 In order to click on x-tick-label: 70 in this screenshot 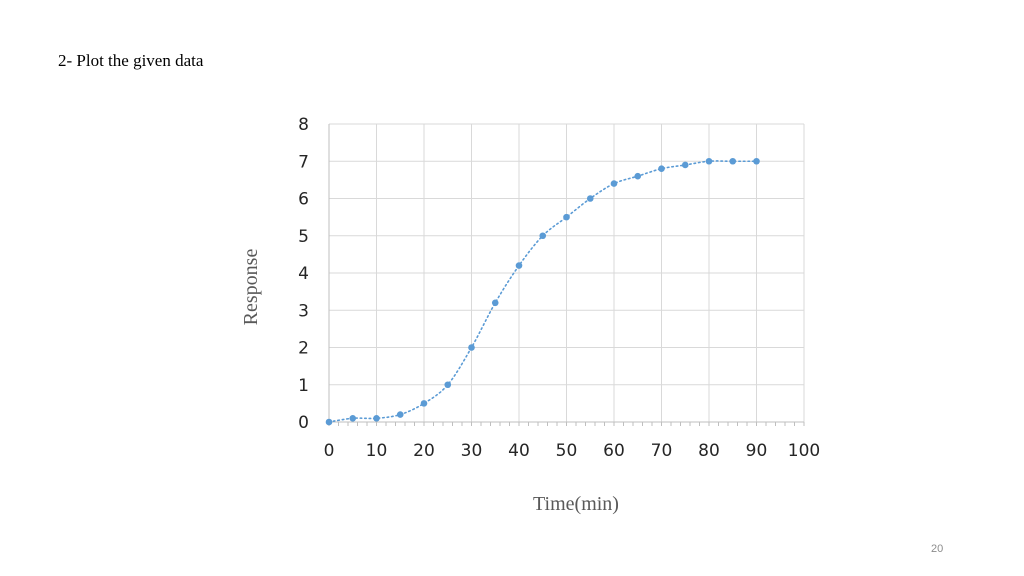, I will do `click(662, 451)`.